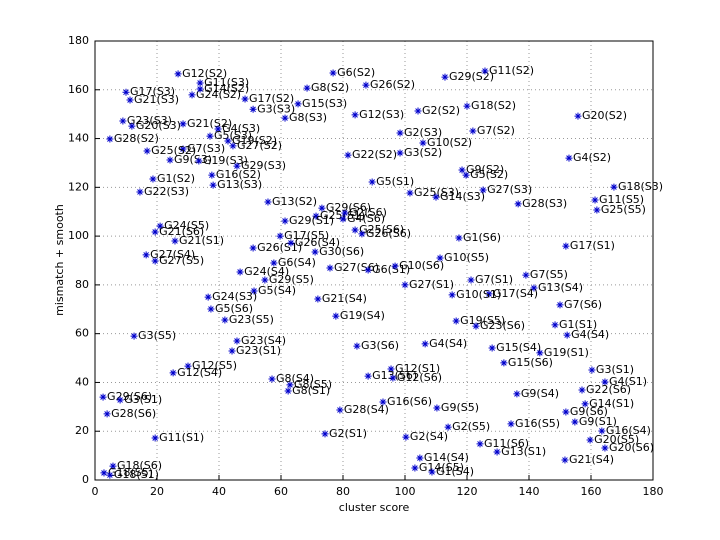 This screenshot has height=540, width=720. What do you see at coordinates (78, 40) in the screenshot?
I see `y-tick-label: 180` at bounding box center [78, 40].